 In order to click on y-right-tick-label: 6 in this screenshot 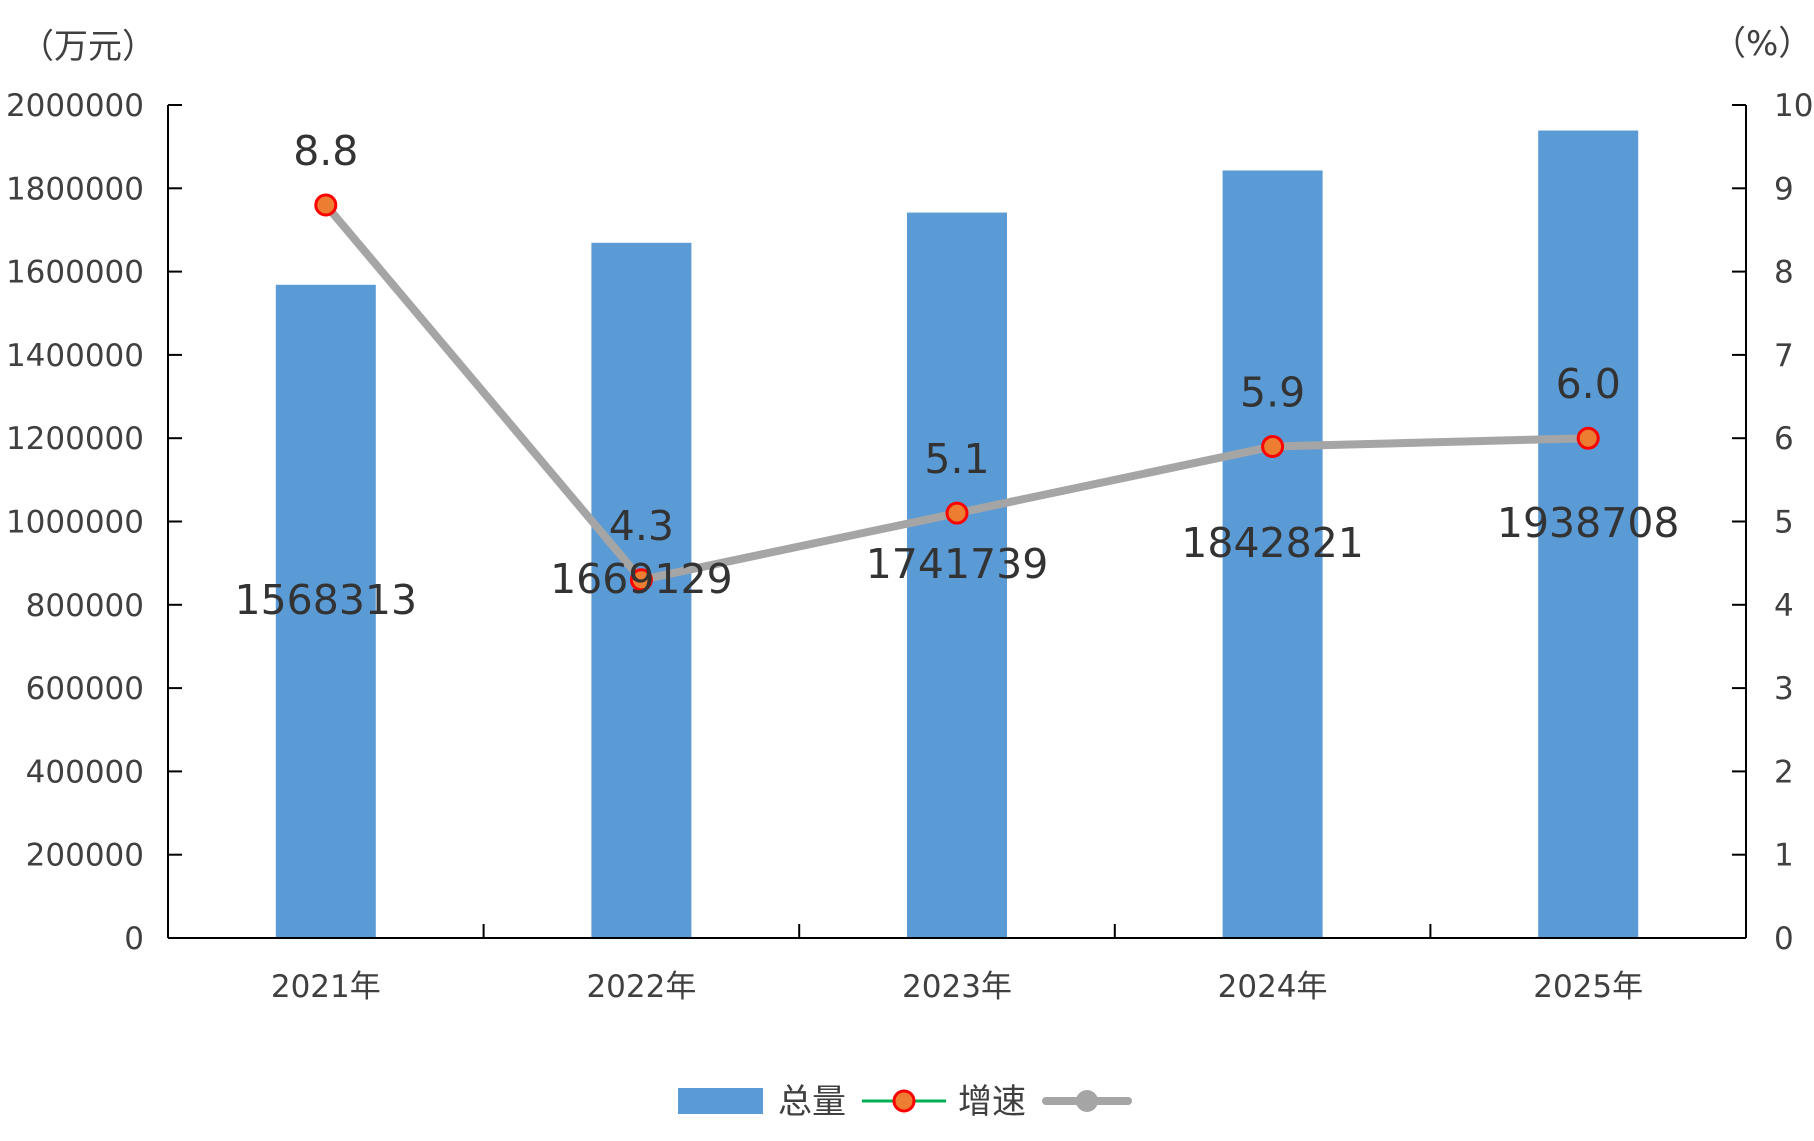, I will do `click(1784, 439)`.